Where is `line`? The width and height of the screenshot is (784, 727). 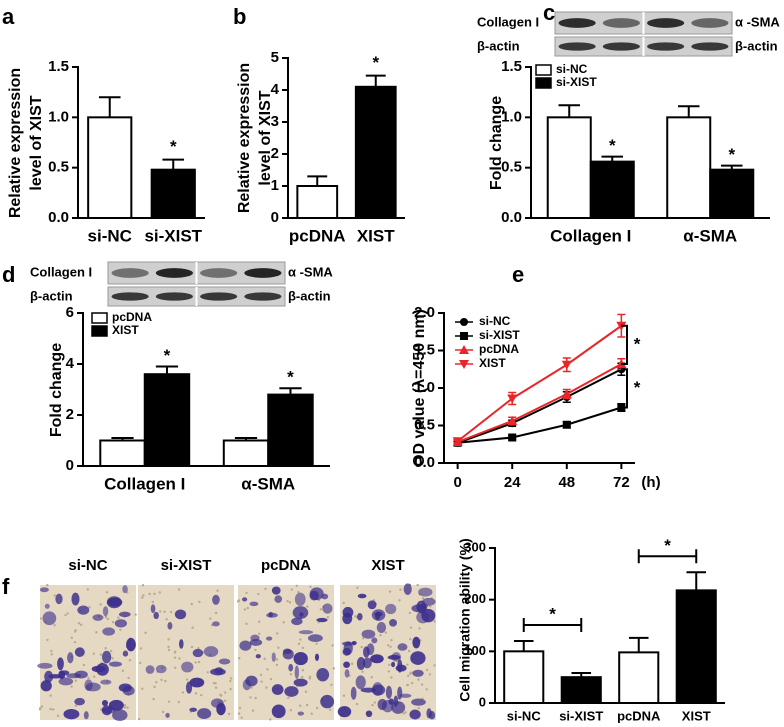 line is located at coordinates (539, 406).